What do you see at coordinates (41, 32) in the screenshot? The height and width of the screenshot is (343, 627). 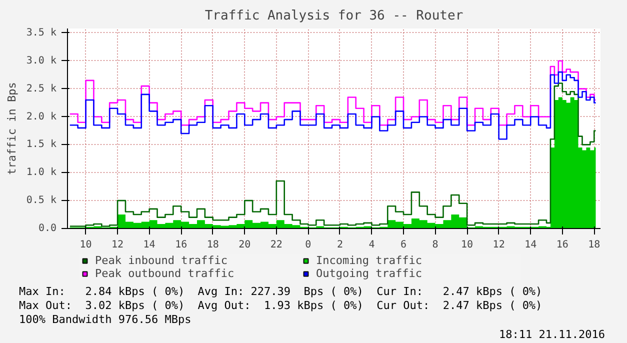 I see `y-tick-label: 3.5 k` at bounding box center [41, 32].